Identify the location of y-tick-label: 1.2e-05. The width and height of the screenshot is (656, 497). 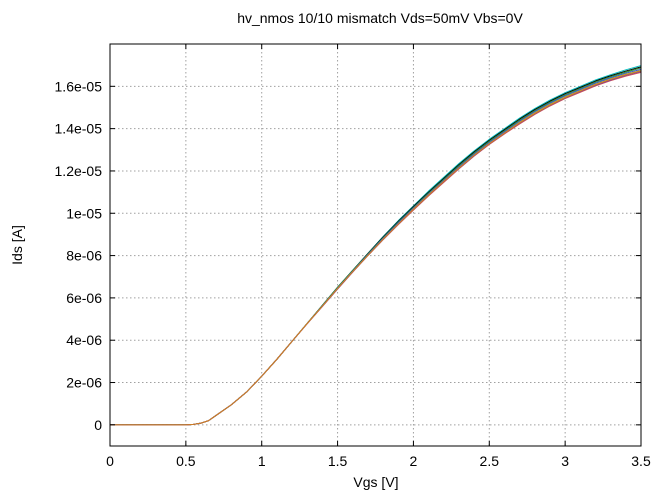
(79, 171).